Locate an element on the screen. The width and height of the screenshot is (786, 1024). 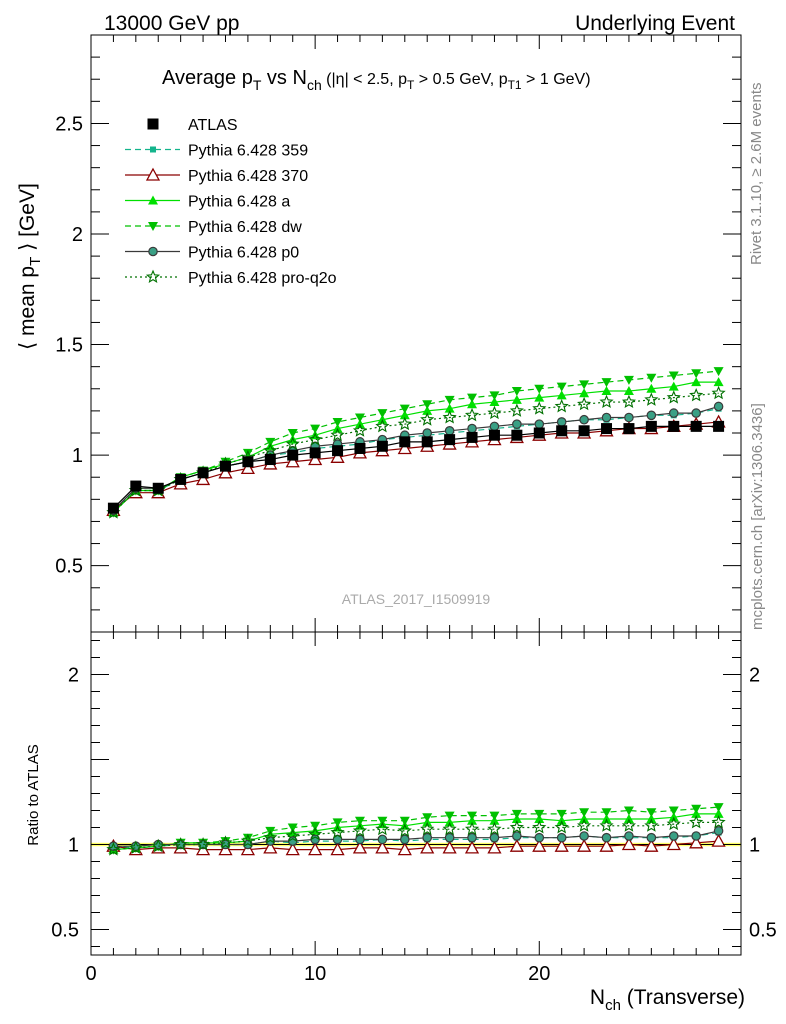
y-tick-label: 2.5 is located at coordinates (69, 124).